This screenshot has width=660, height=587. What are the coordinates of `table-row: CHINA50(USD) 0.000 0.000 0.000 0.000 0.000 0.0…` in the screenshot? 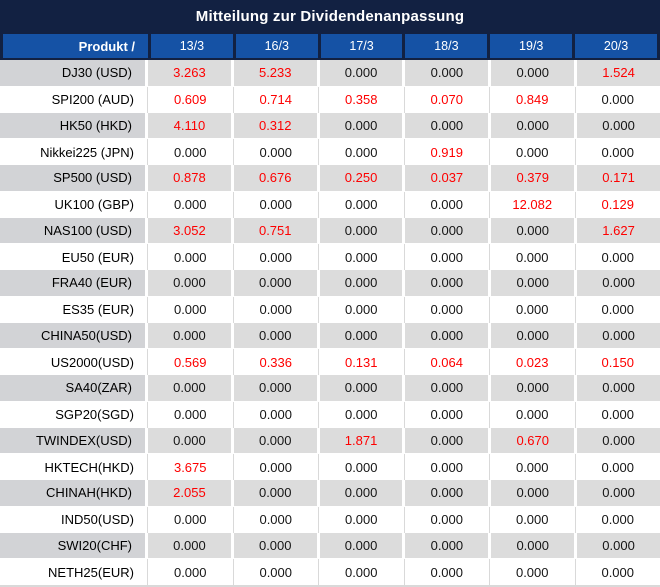 It's located at (330, 336).